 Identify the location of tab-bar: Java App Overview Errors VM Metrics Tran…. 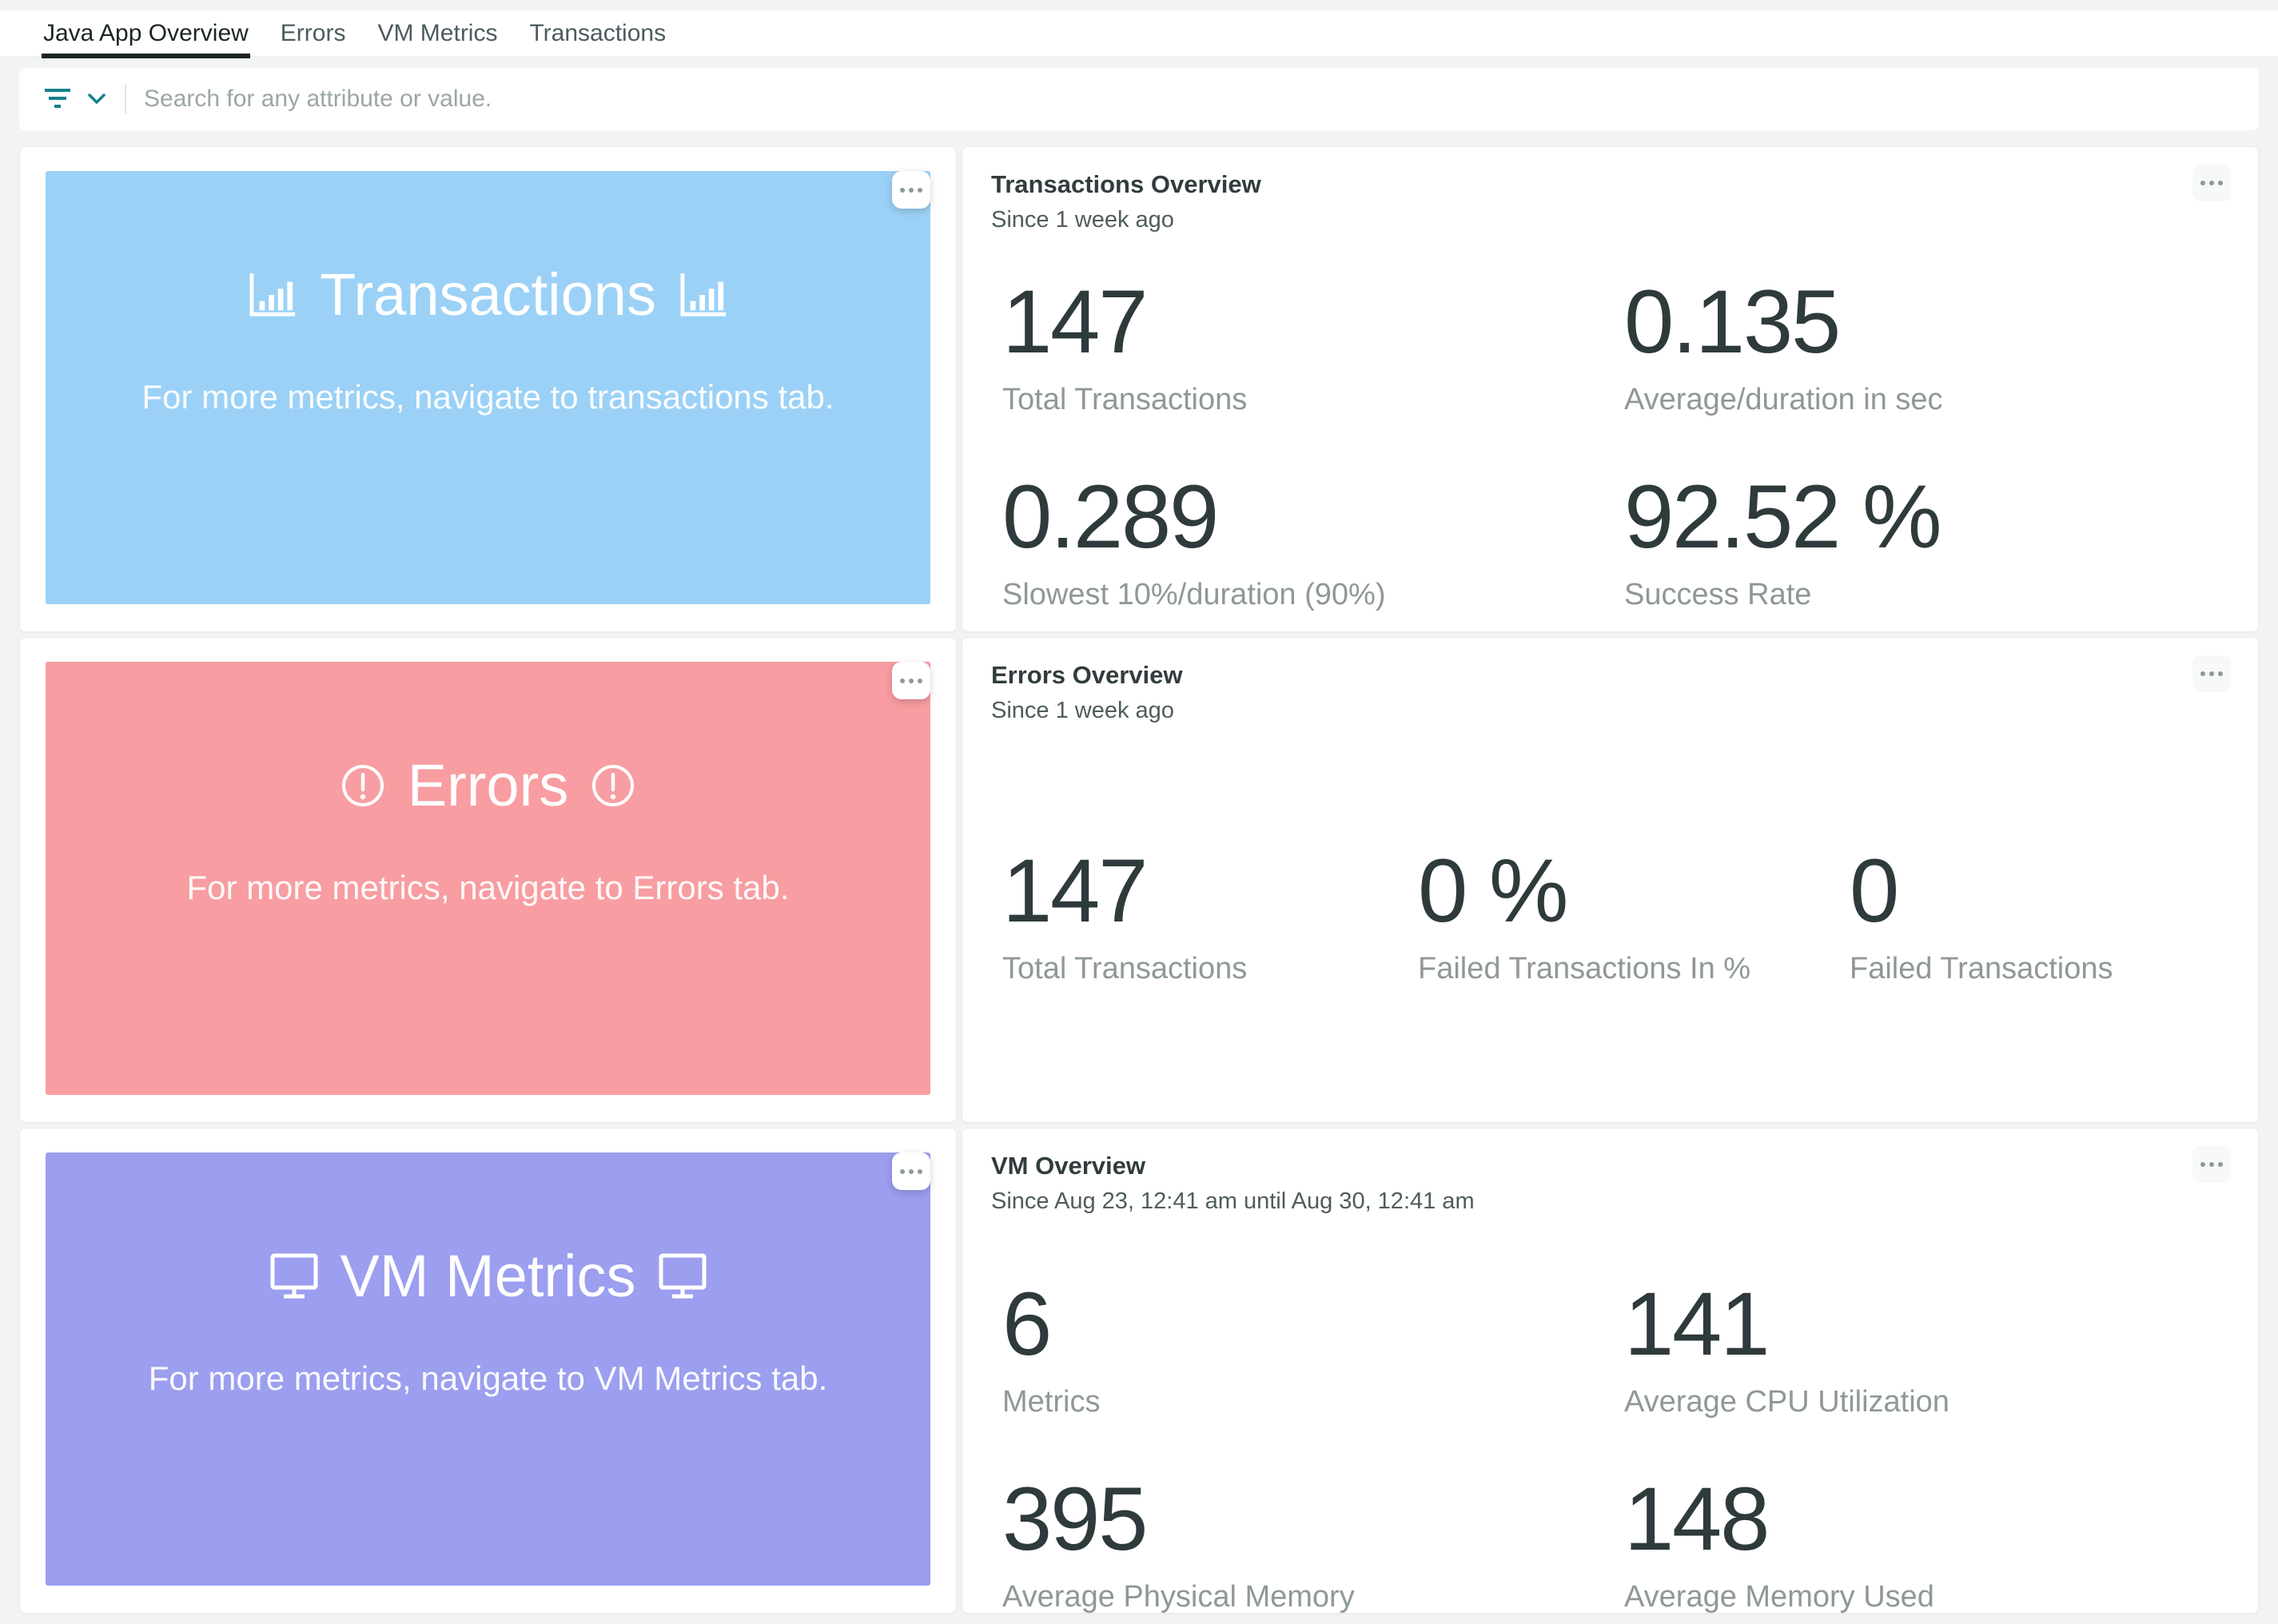
(1139, 34).